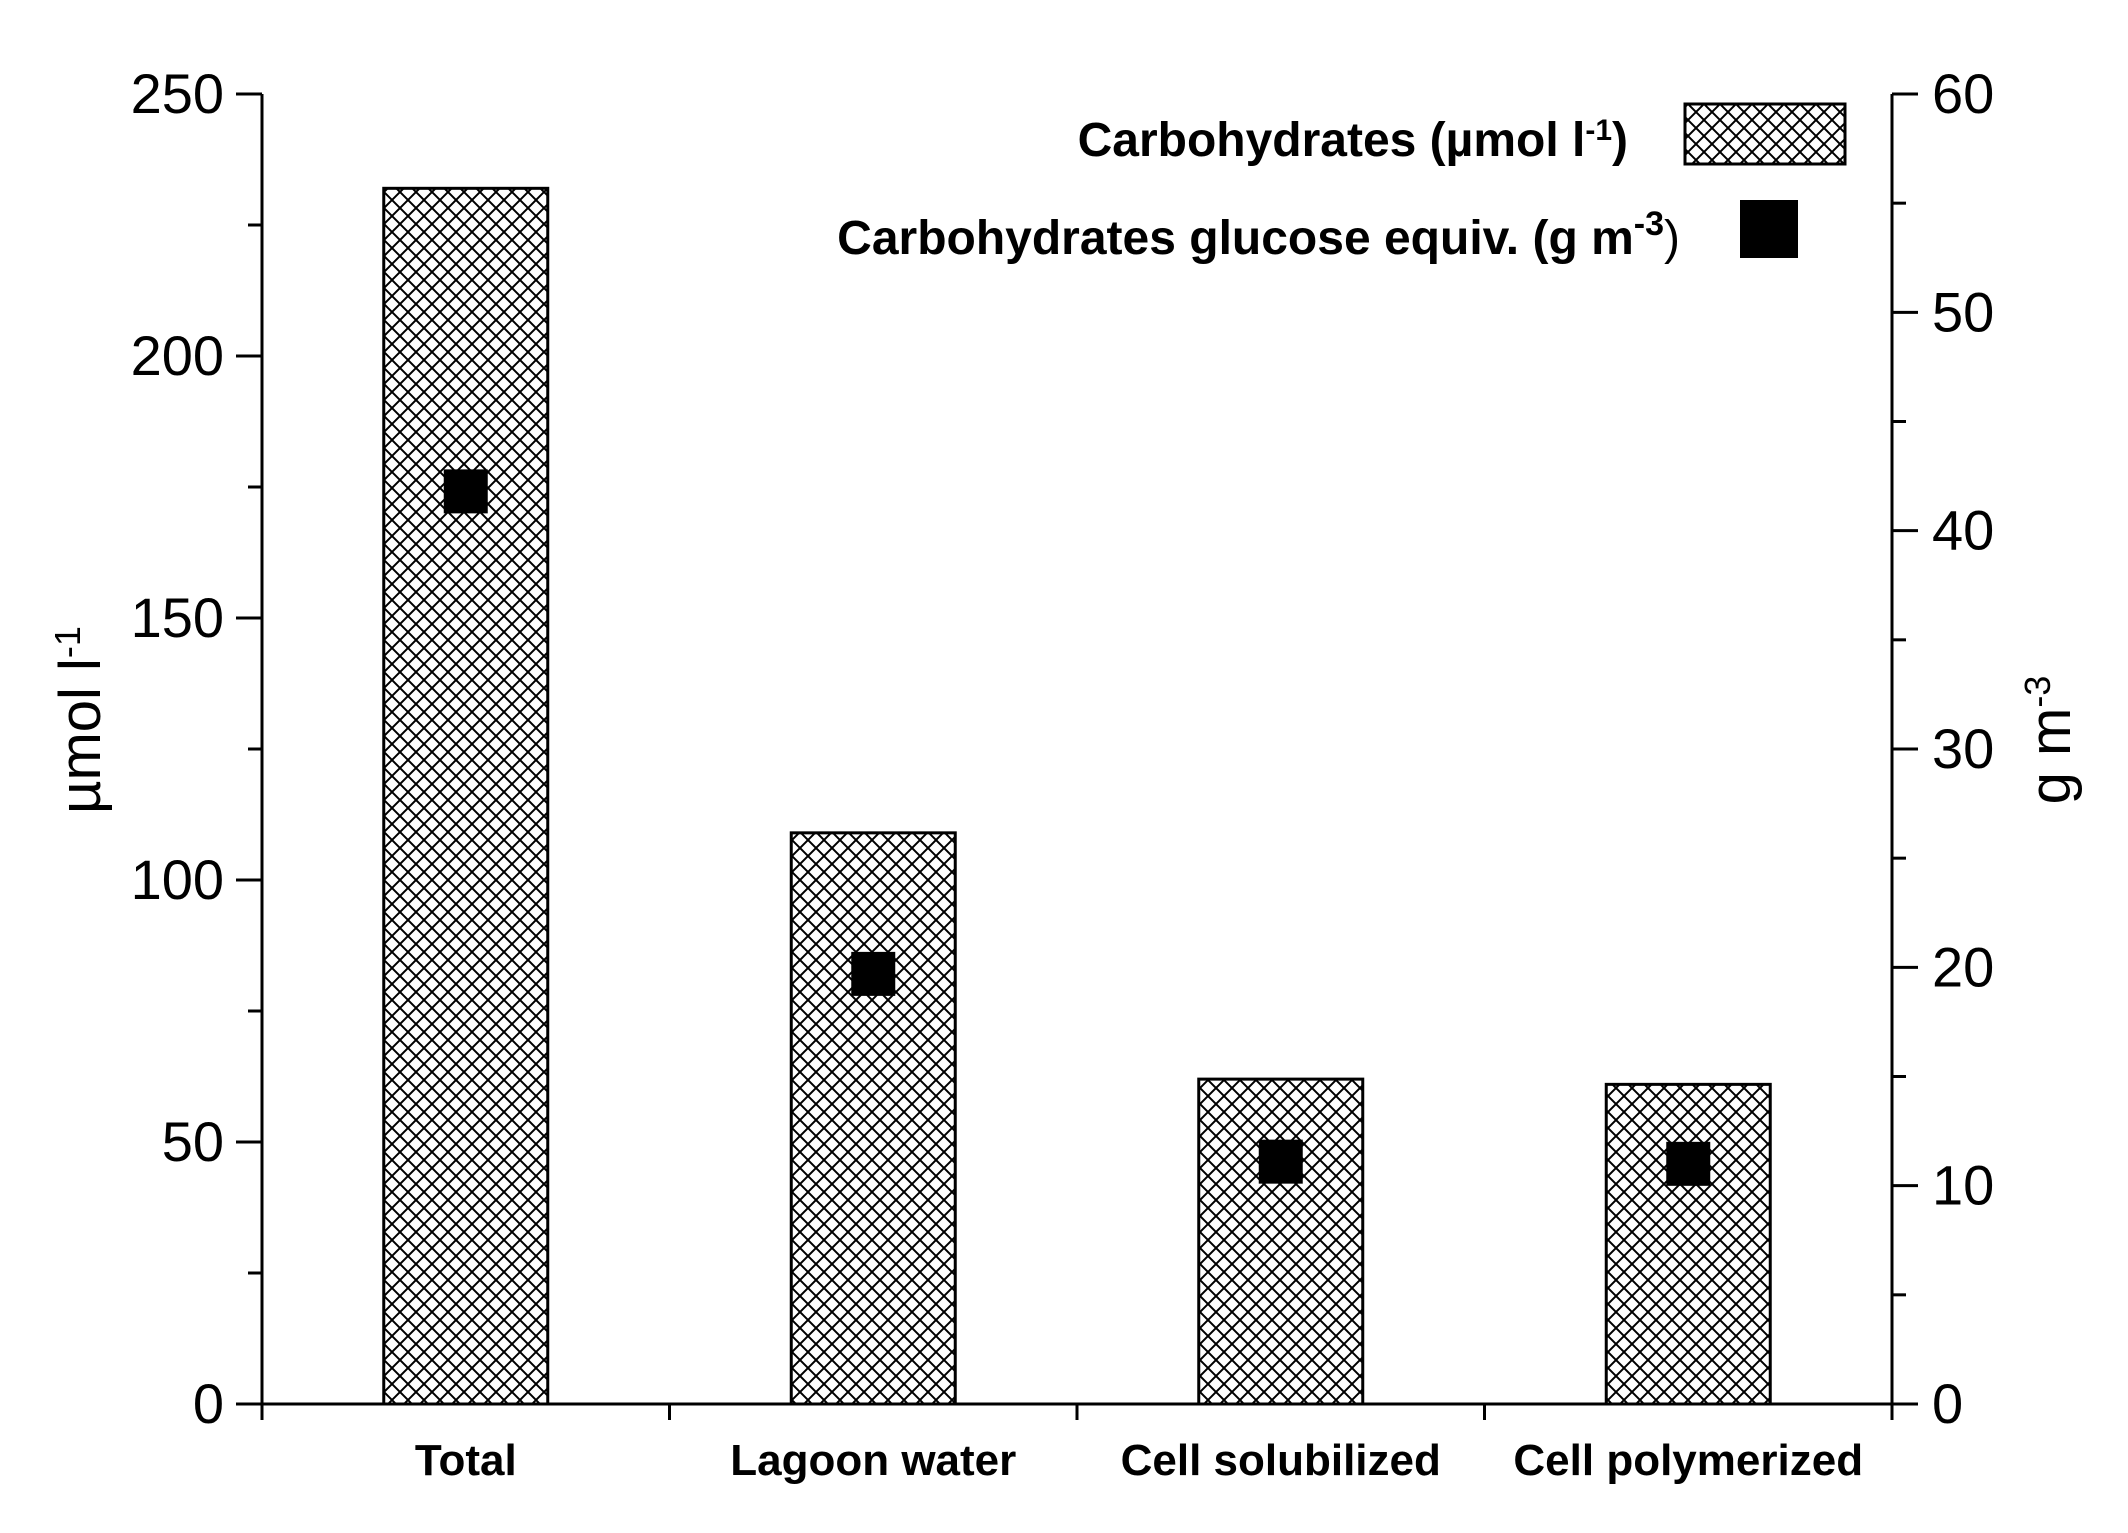 Image resolution: width=2128 pixels, height=1533 pixels. I want to click on bar-cell-solubilized, so click(1281, 1241).